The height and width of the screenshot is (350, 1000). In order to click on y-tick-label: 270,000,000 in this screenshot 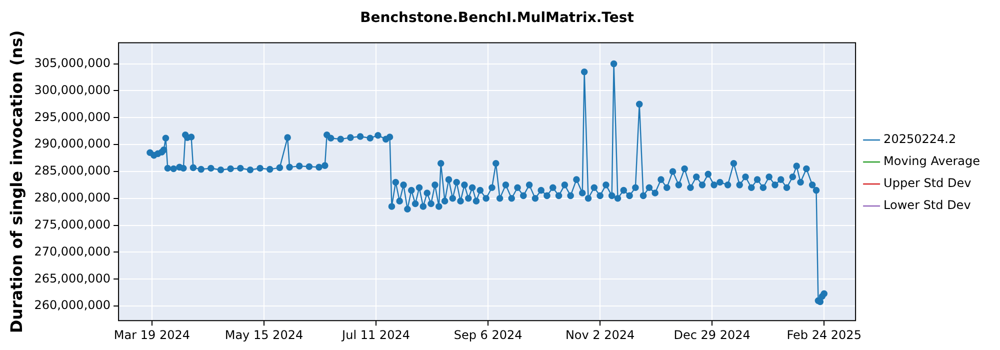, I will do `click(72, 251)`.